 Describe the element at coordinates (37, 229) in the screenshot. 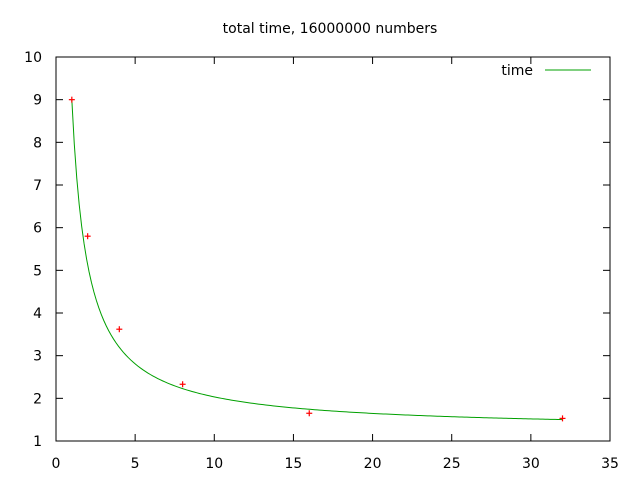

I see `y-tick-label: 6` at that location.